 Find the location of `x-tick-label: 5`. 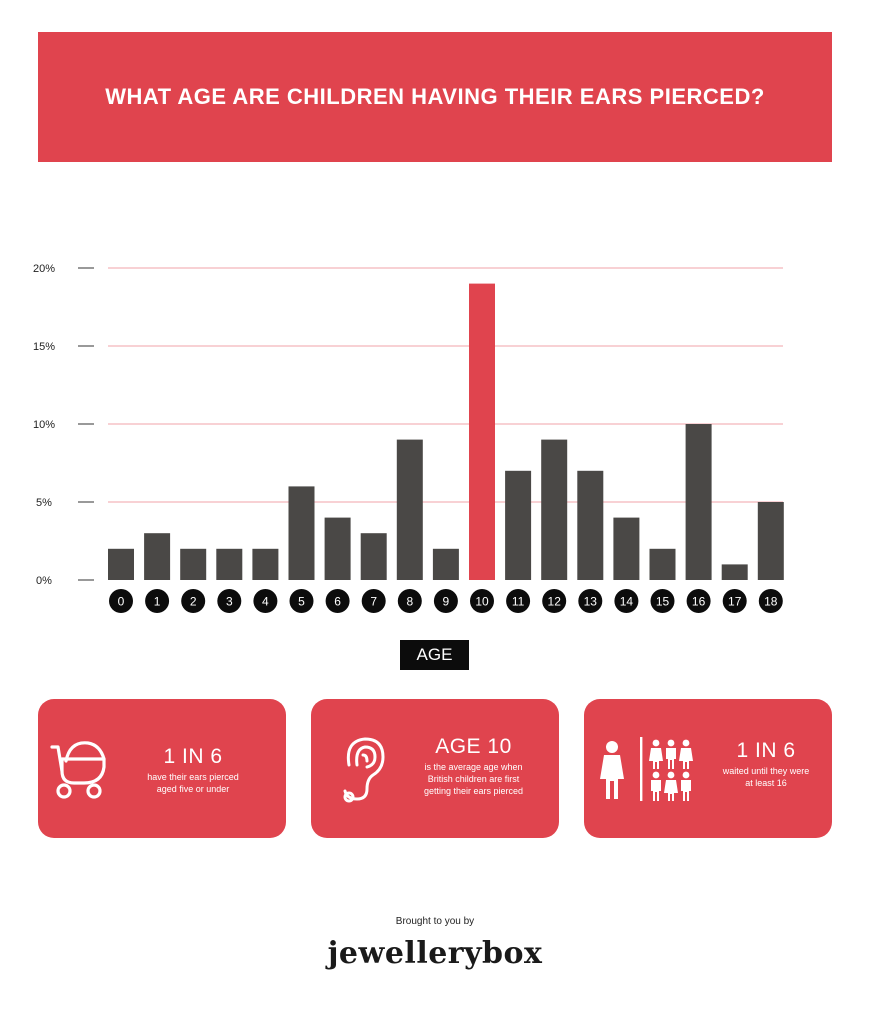

x-tick-label: 5 is located at coordinates (301, 602).